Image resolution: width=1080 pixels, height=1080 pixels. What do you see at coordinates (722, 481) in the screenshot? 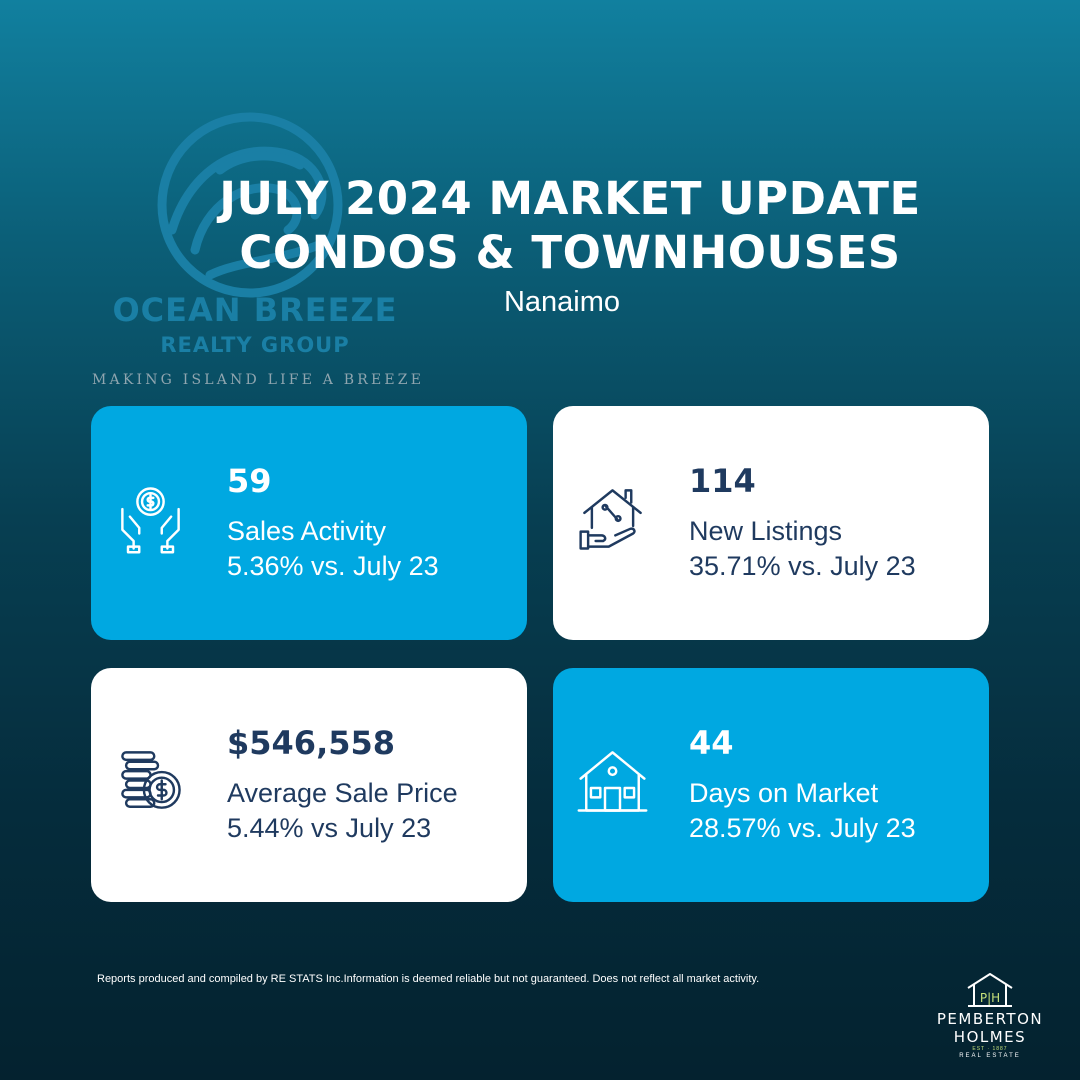
I see `card-value: 114` at bounding box center [722, 481].